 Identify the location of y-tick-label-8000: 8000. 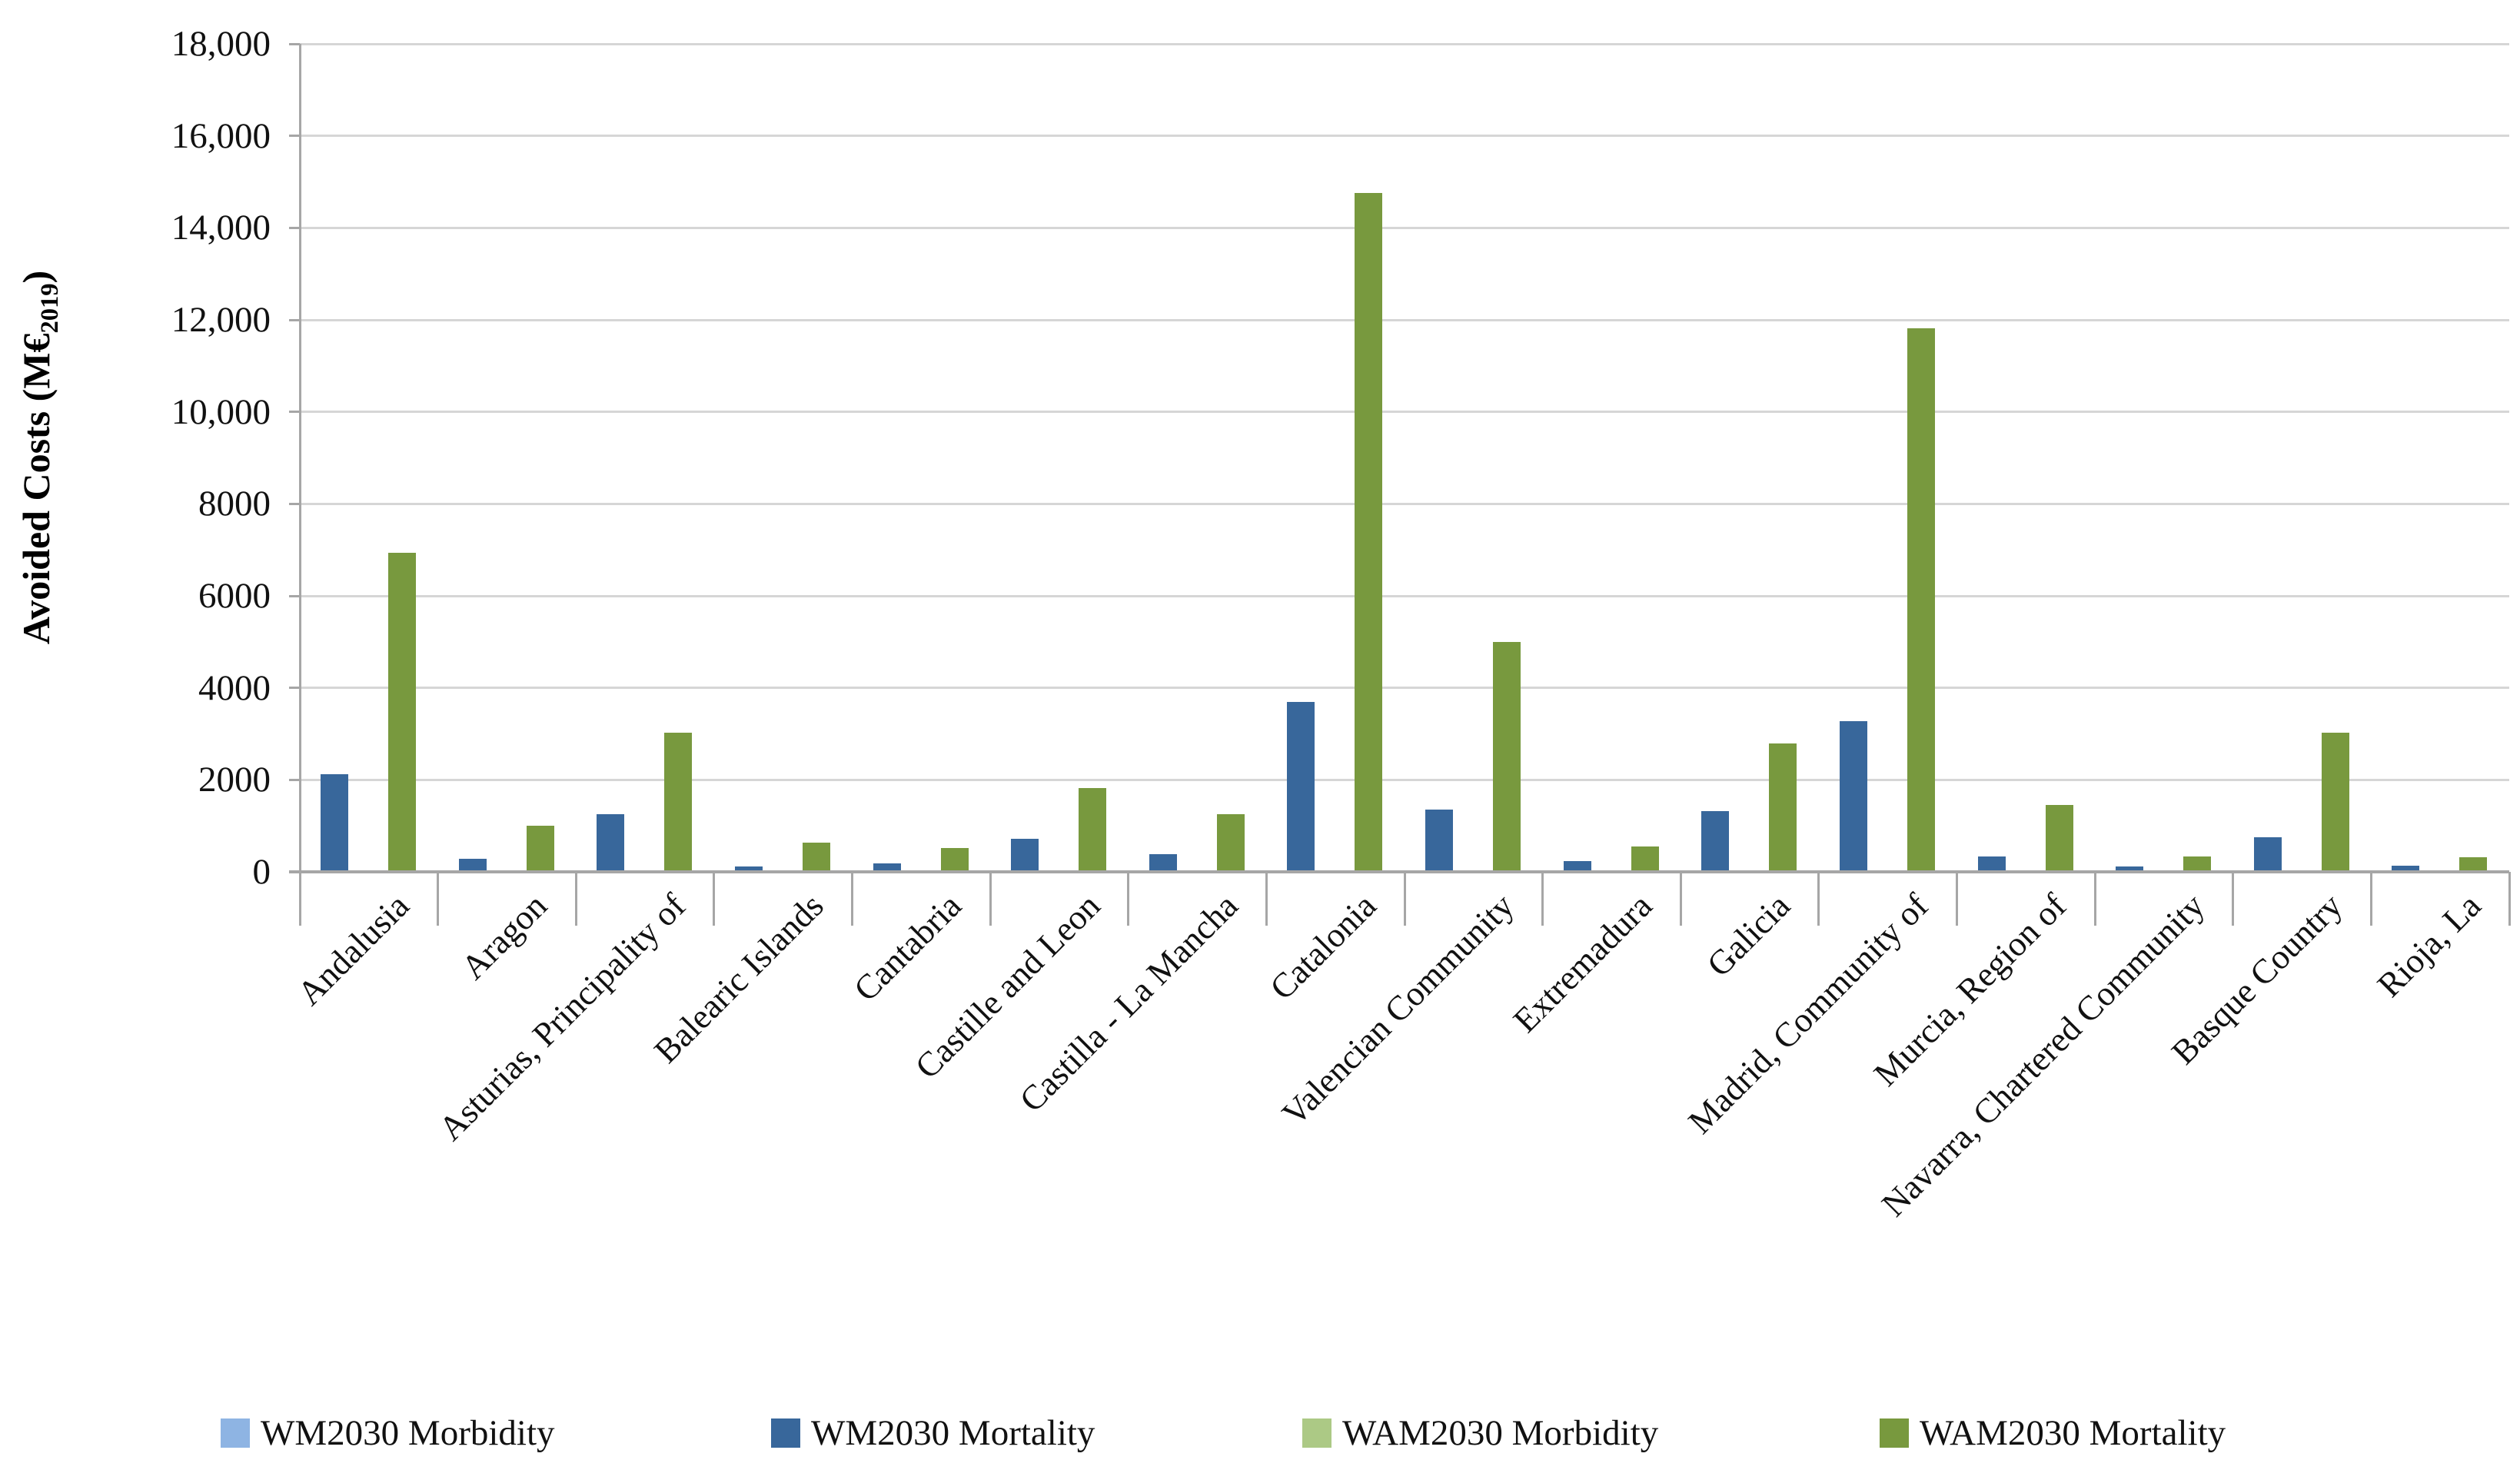
(234, 504).